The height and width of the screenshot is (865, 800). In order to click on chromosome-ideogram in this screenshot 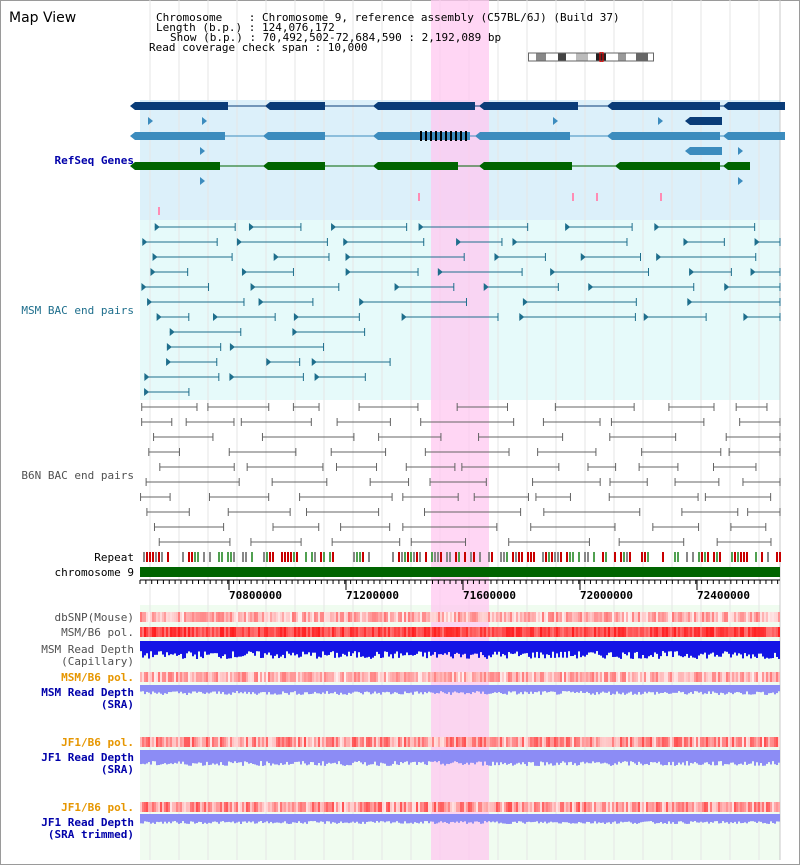, I will do `click(591, 57)`.